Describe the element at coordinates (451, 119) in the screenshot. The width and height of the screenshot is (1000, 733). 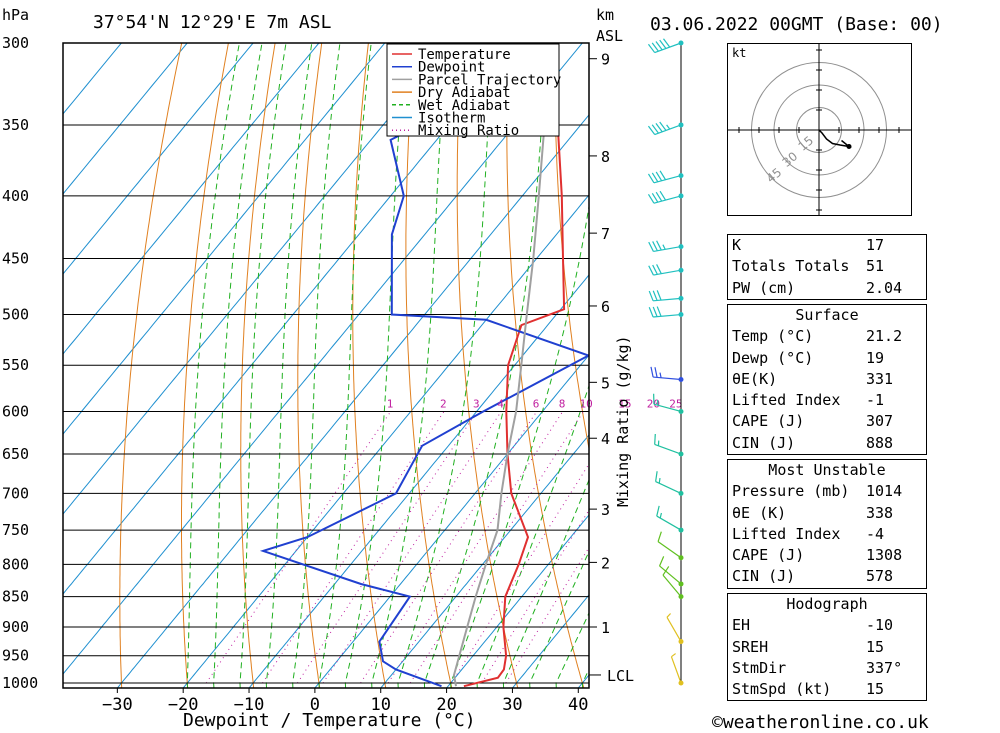
I see `legend-label: Isotherm` at that location.